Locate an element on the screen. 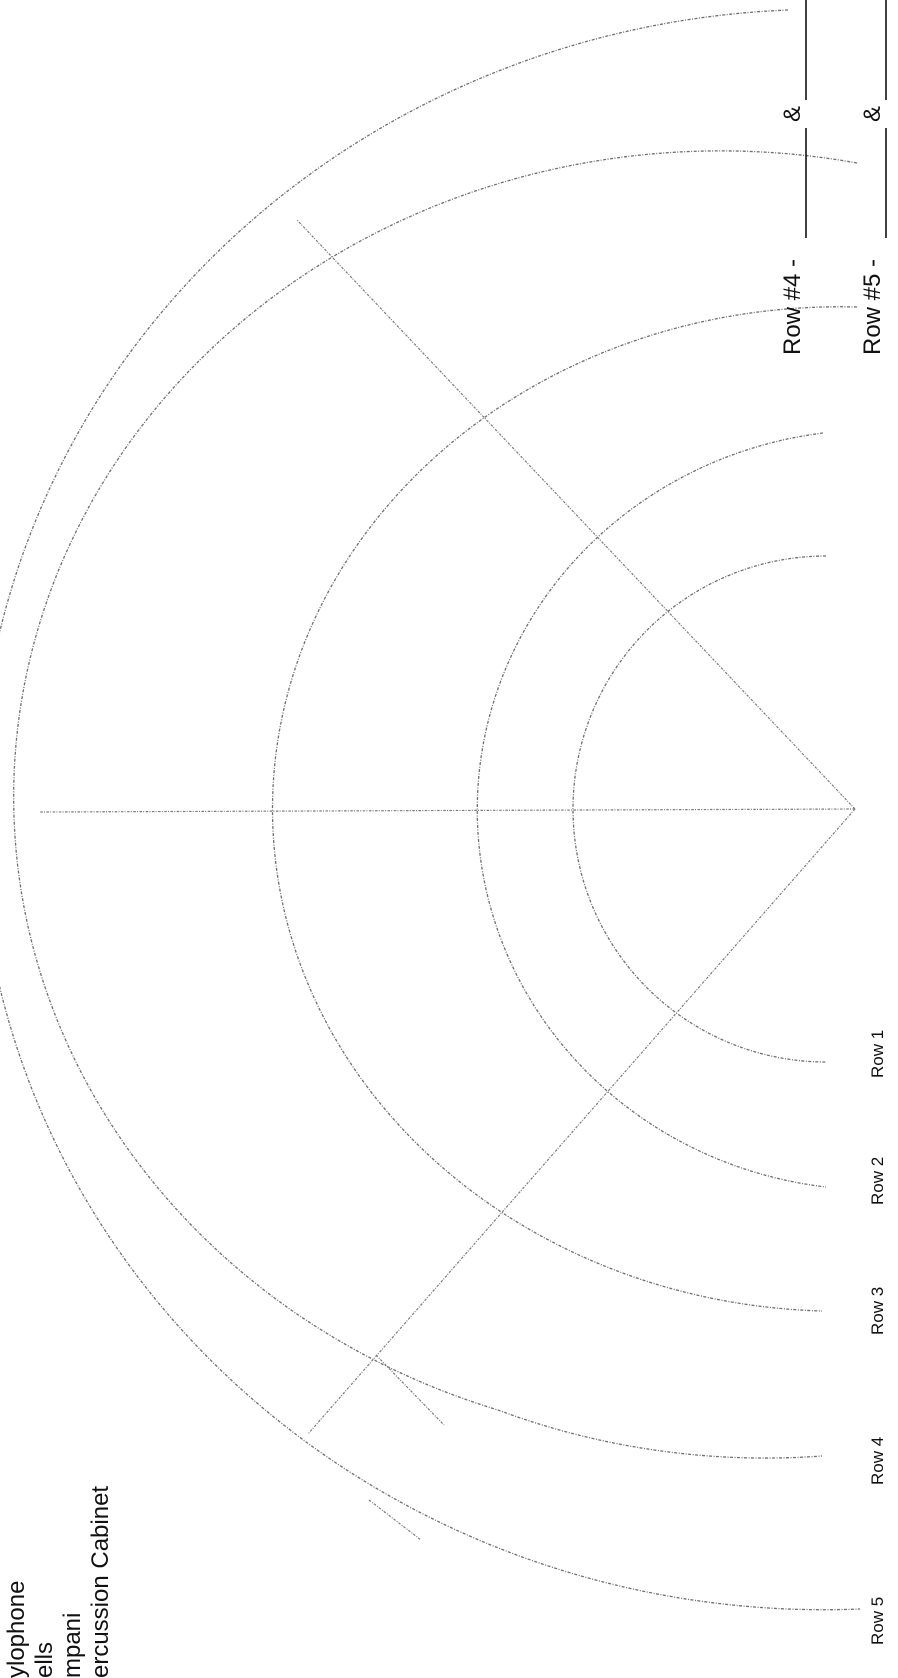 The width and height of the screenshot is (898, 1678). center-ray is located at coordinates (447, 810).